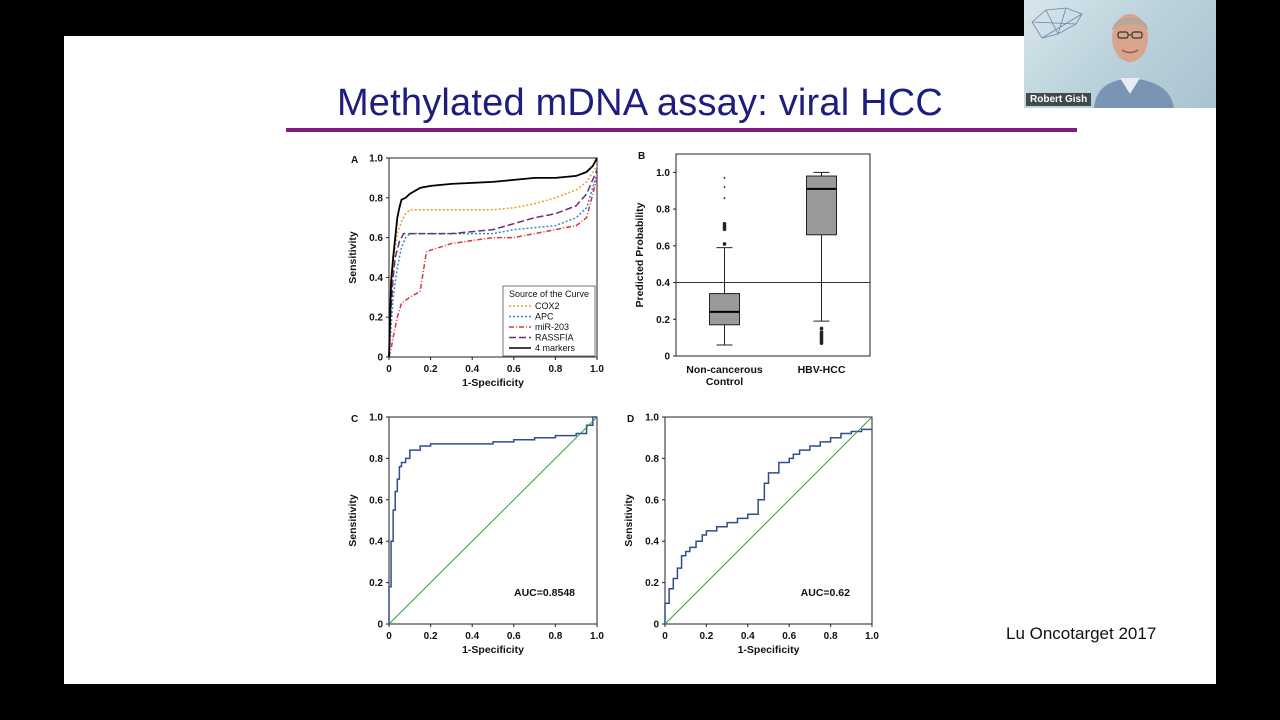 The image size is (1280, 720). Describe the element at coordinates (825, 593) in the screenshot. I see `auc-annotation: AUC=0.62` at that location.